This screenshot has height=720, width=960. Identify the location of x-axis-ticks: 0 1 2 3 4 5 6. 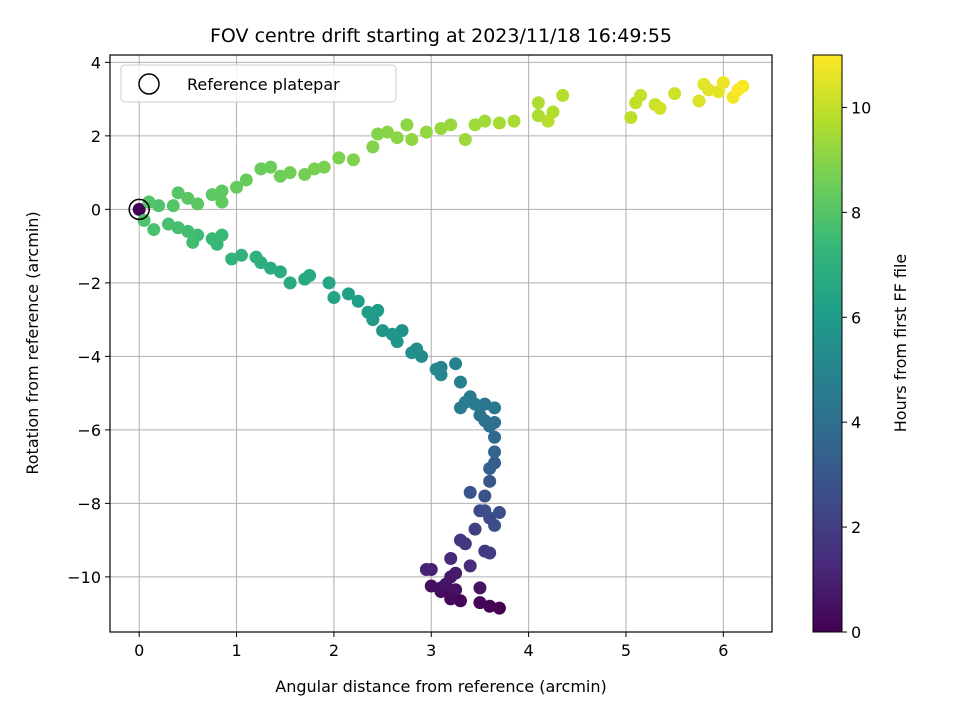
(431, 646).